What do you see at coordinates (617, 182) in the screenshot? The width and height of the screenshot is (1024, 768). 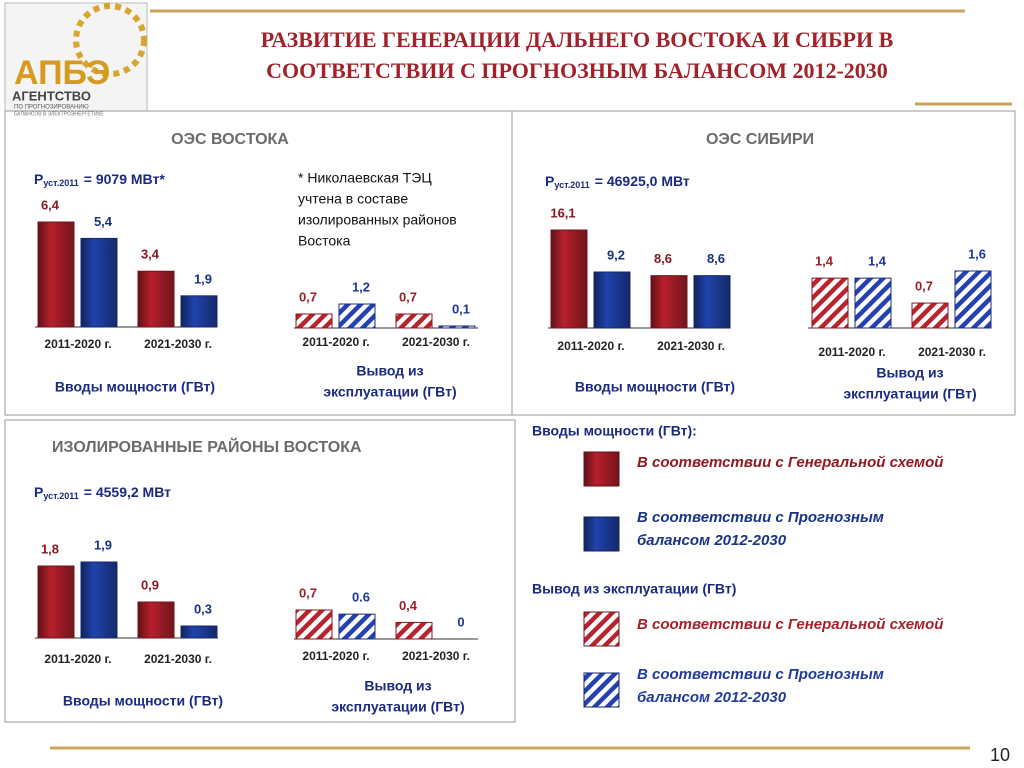 I see `installed-capacity: Pуст.2011 = 46925,0 МВт` at bounding box center [617, 182].